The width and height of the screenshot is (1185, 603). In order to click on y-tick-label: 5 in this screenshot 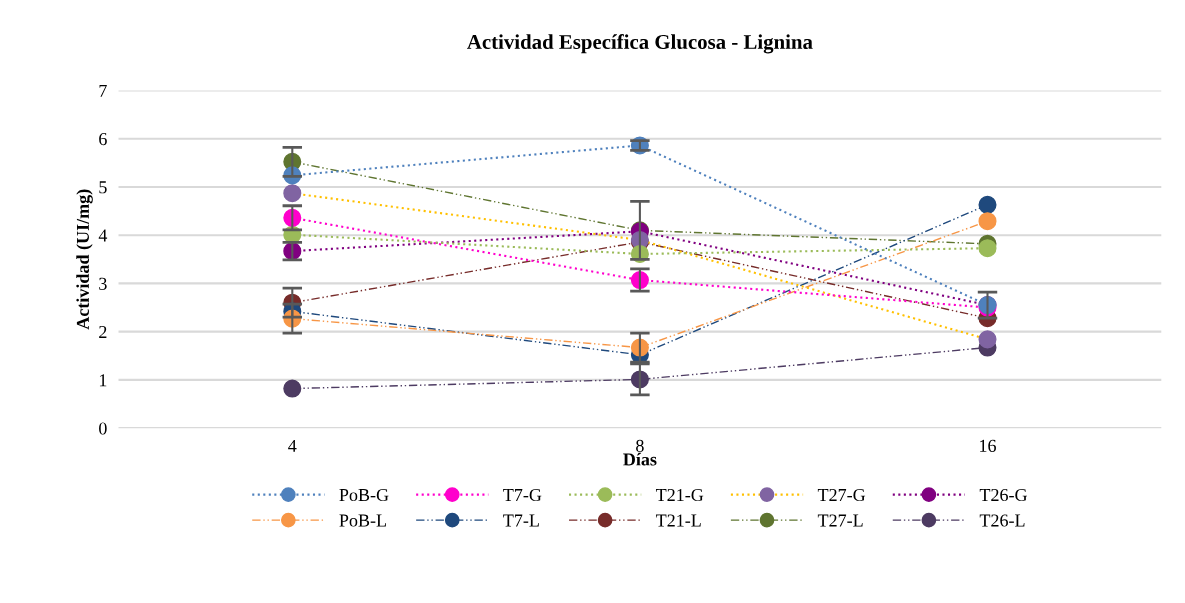, I will do `click(103, 187)`.